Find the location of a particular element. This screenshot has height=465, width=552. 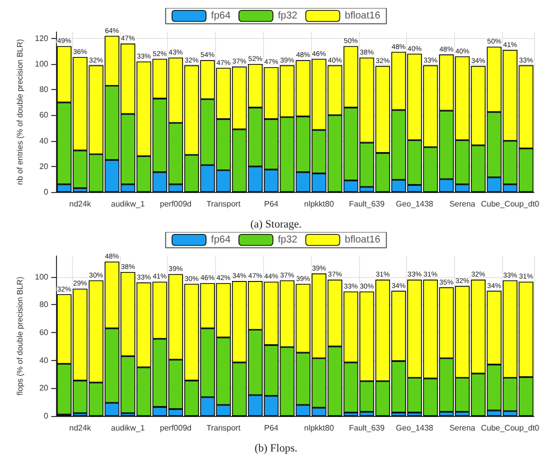

text: (a) Storage. is located at coordinates (276, 224).